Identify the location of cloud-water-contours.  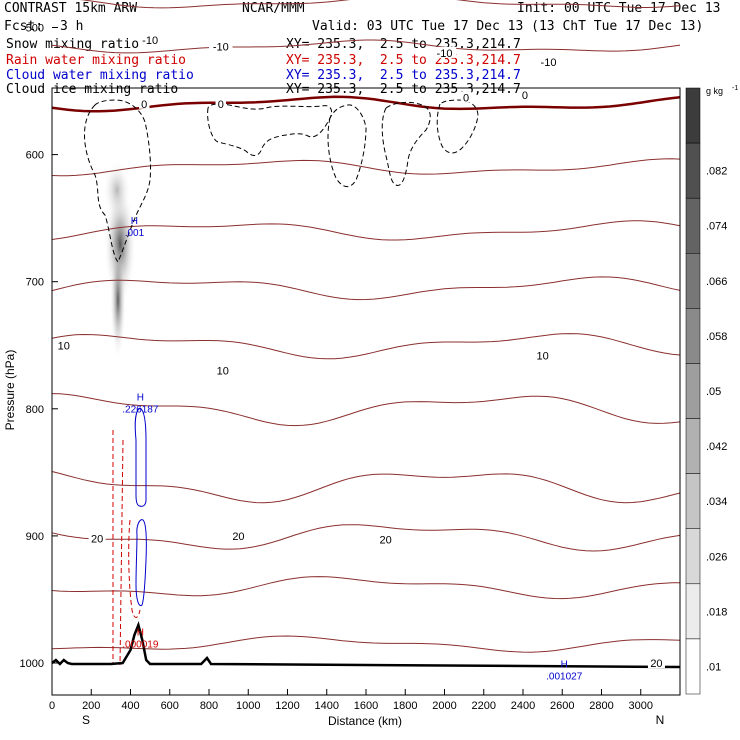
(140, 507).